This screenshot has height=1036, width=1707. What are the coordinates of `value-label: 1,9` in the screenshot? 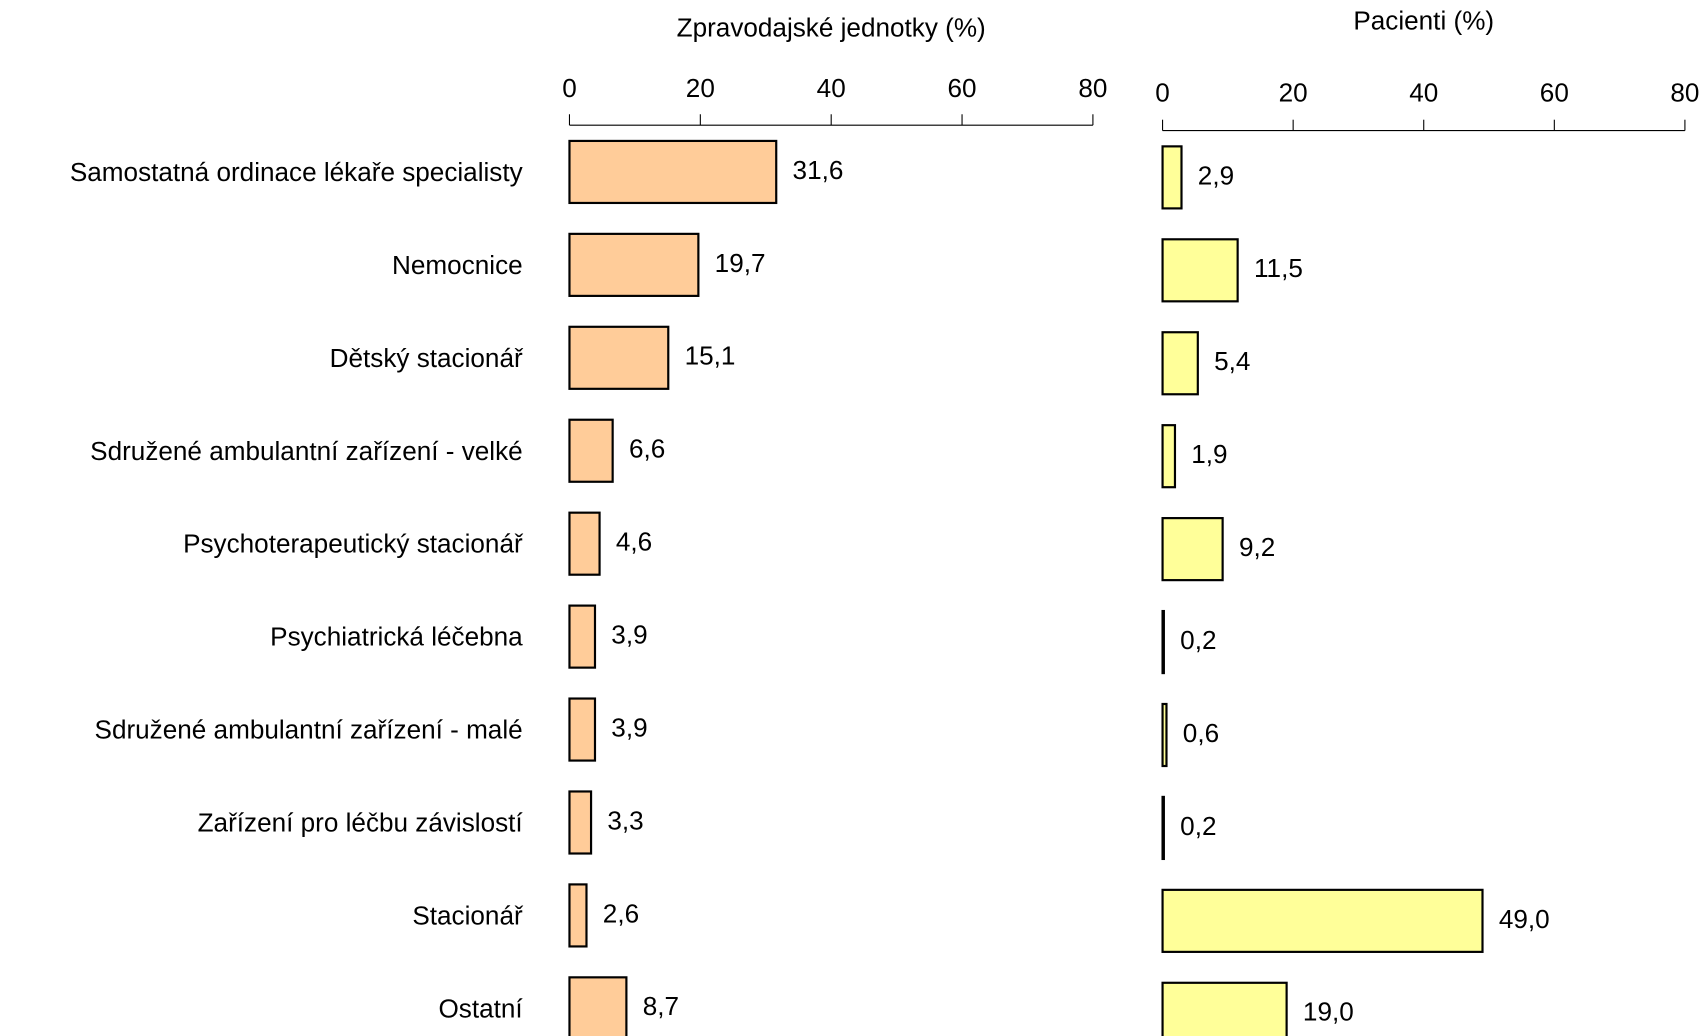 It's located at (1209, 454).